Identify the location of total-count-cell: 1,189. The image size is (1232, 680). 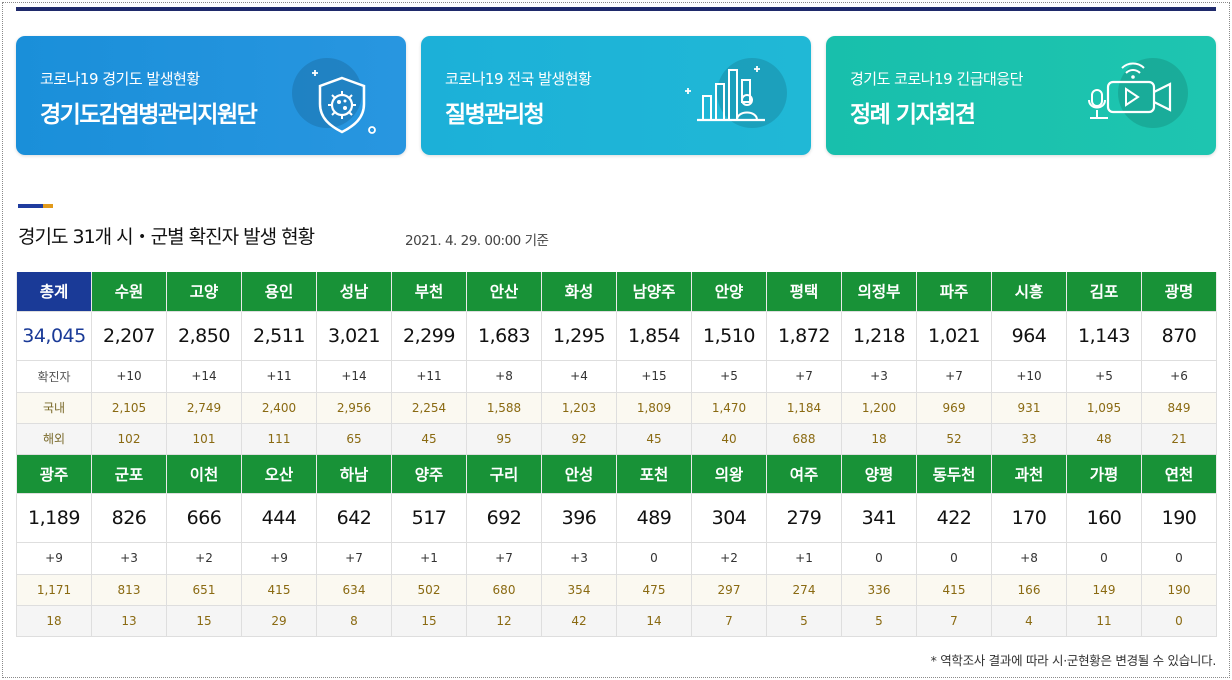
(54, 517).